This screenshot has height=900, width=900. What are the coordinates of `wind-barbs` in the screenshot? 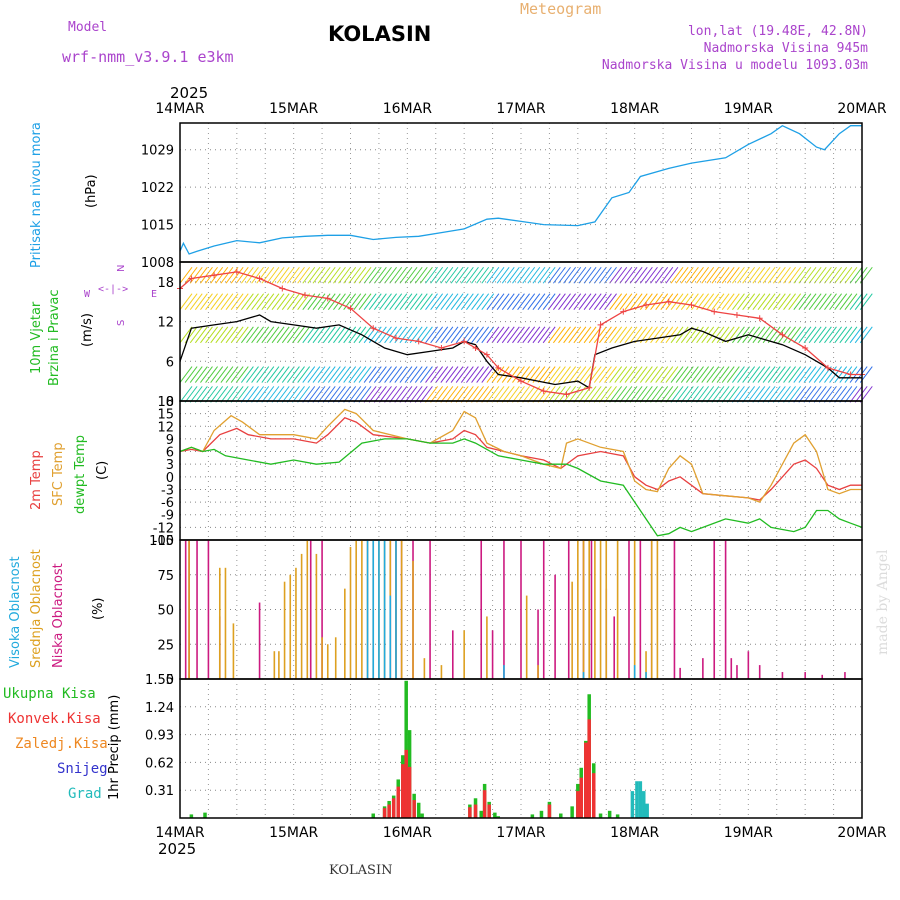 It's located at (526, 334).